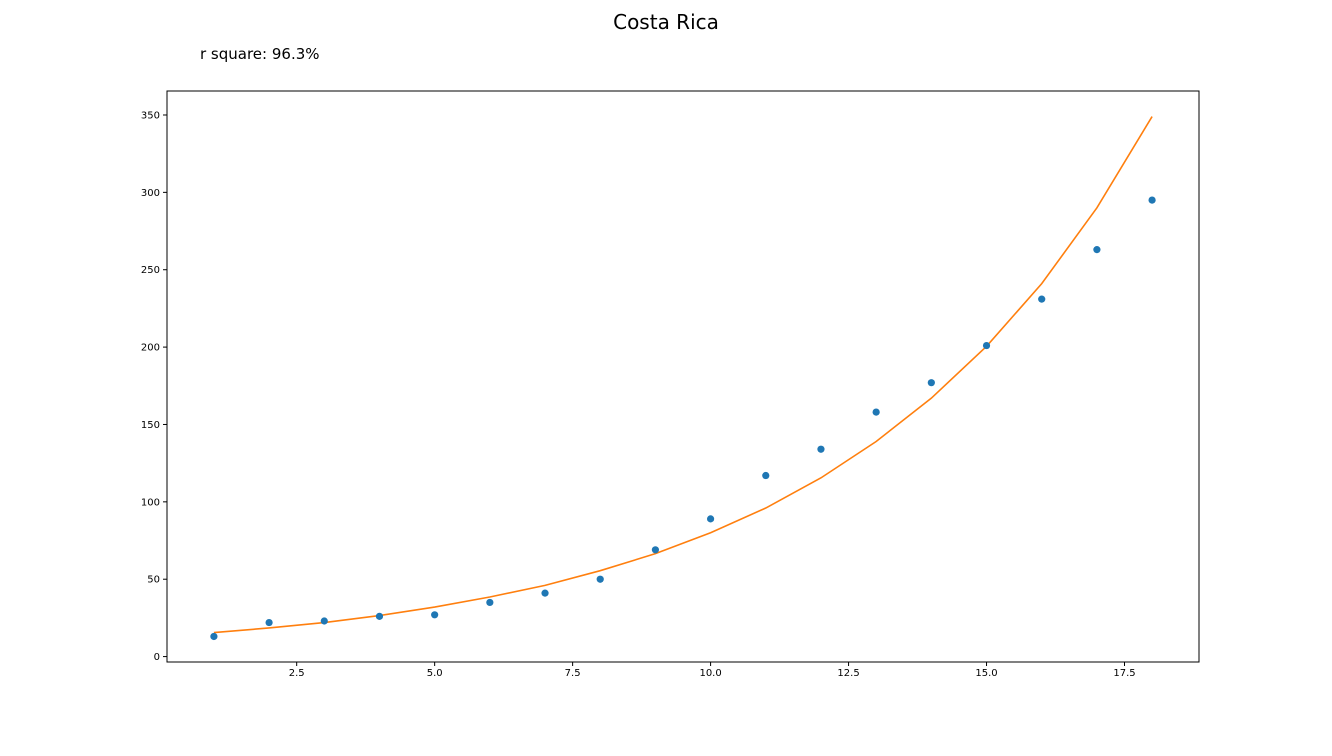  I want to click on y-tick-label: 0, so click(157, 657).